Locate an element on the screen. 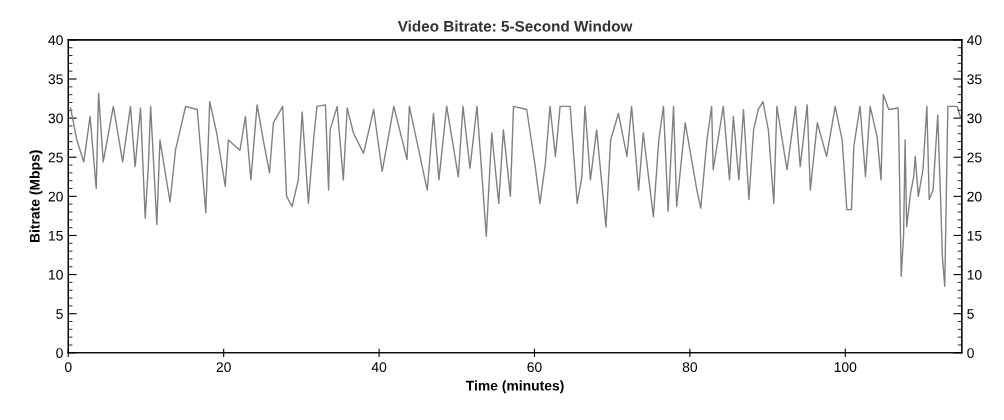  y2-tick-label: 30 is located at coordinates (974, 118).